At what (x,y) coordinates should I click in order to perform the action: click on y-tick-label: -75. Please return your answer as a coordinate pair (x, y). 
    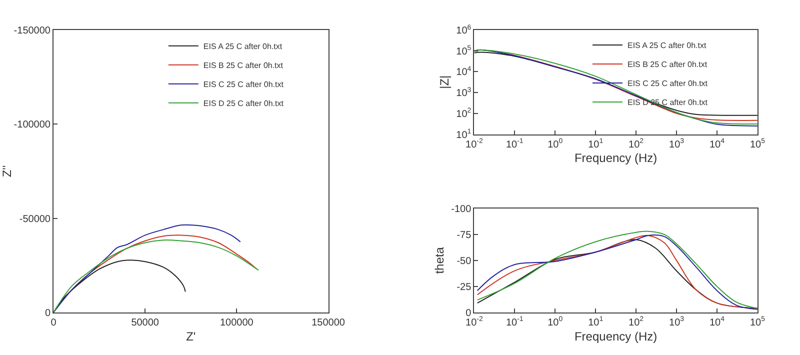
    Looking at the image, I should click on (464, 235).